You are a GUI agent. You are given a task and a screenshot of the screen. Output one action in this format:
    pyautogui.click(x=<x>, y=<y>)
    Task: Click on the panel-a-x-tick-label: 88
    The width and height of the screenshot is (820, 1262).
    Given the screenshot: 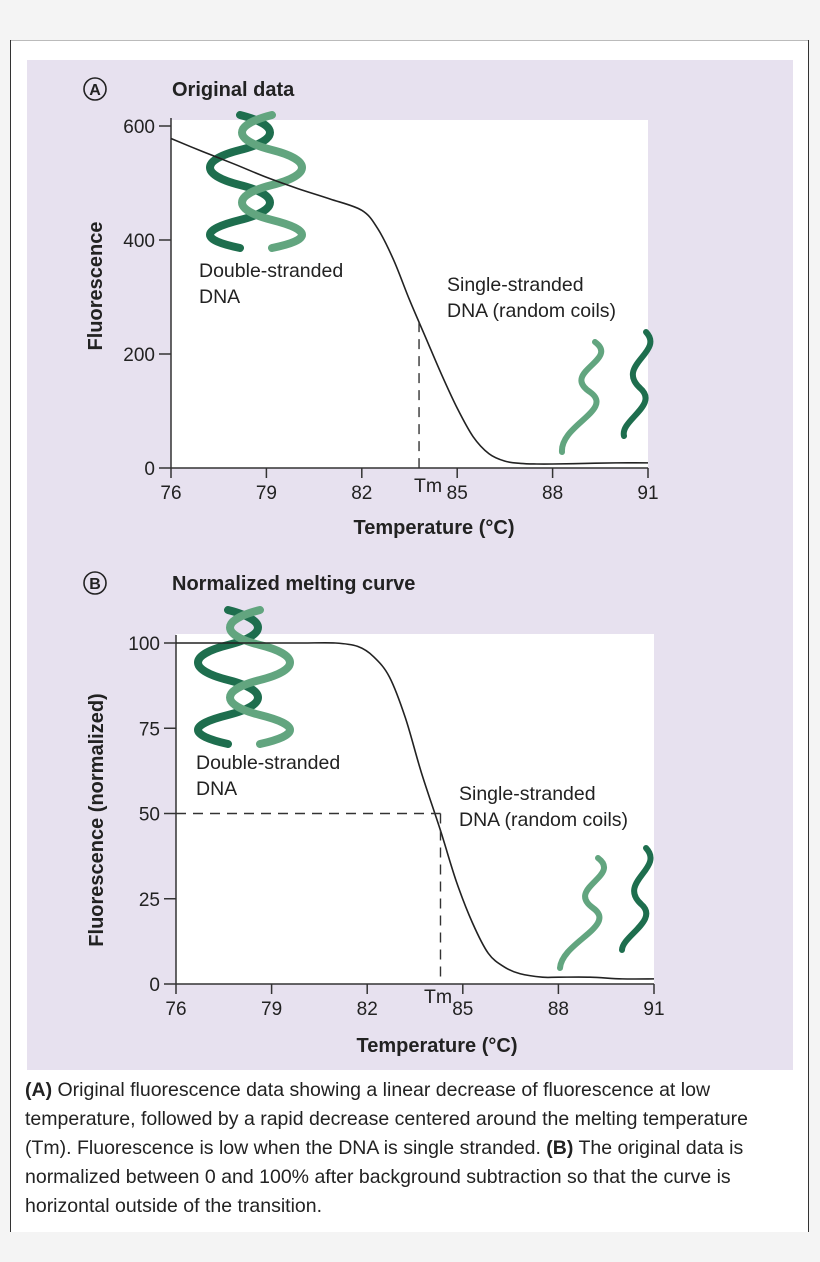 What is the action you would take?
    pyautogui.click(x=552, y=493)
    